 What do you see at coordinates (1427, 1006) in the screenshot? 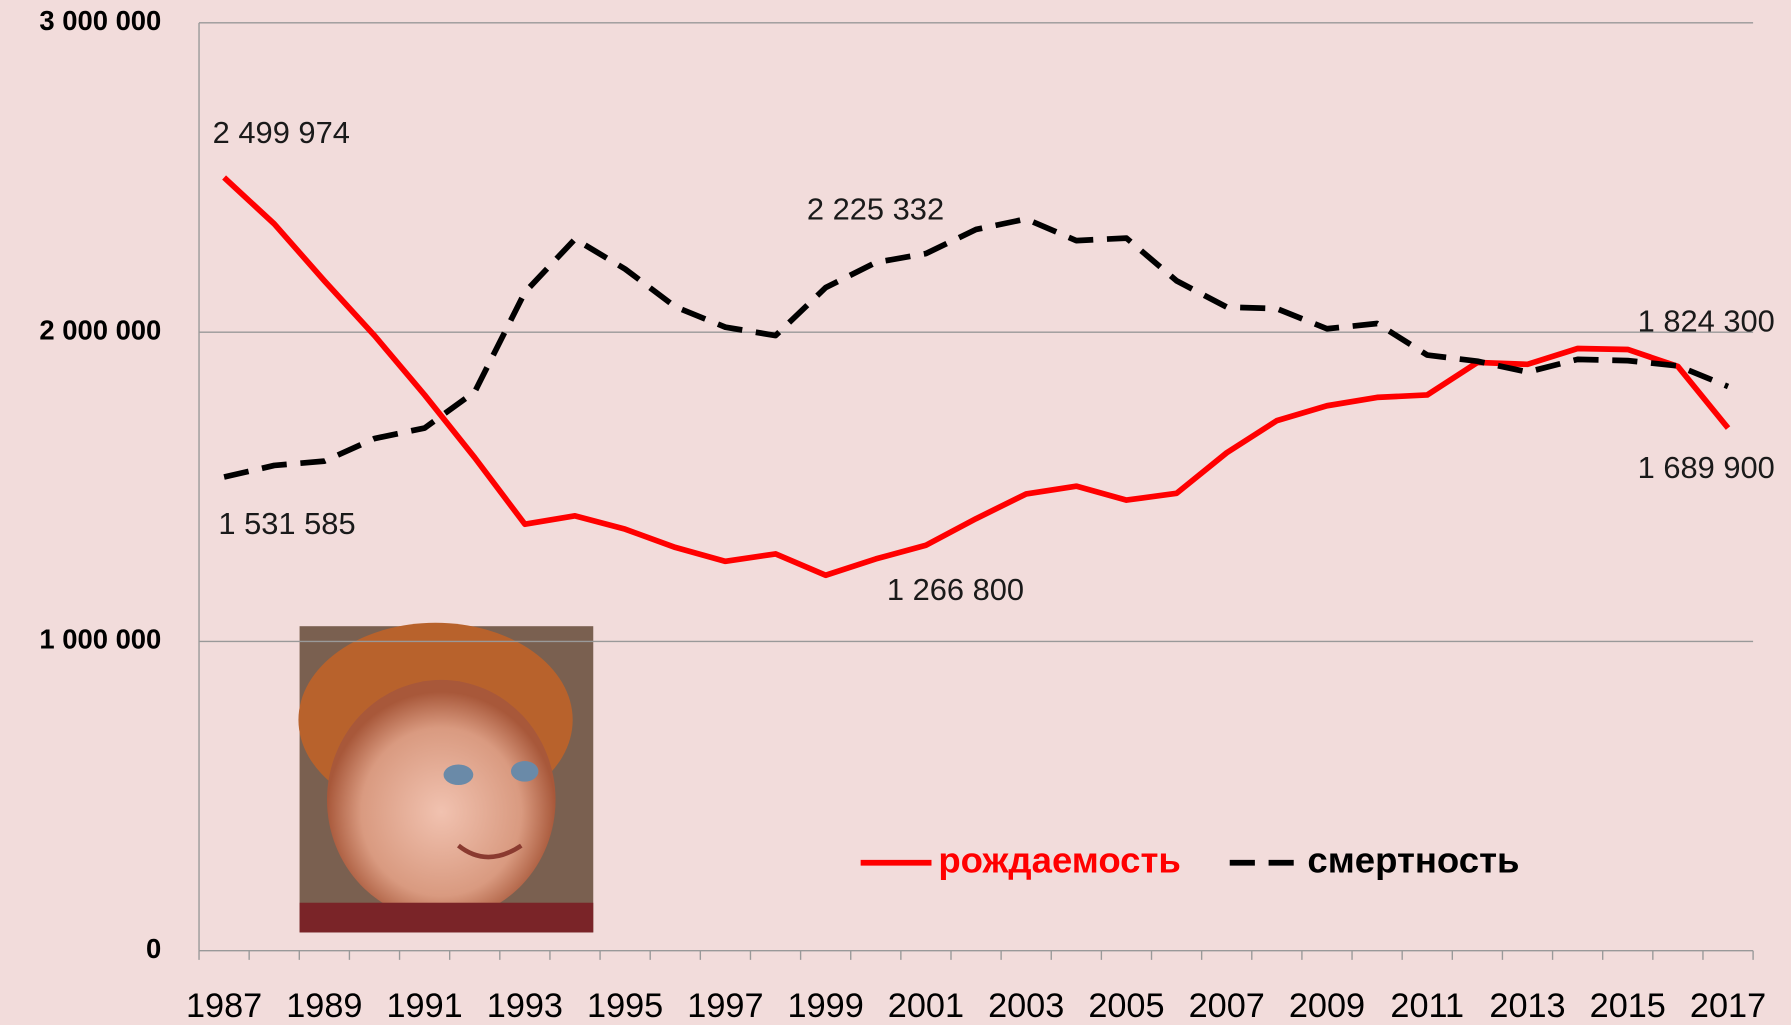
I see `x-tick-label: 2011` at bounding box center [1427, 1006].